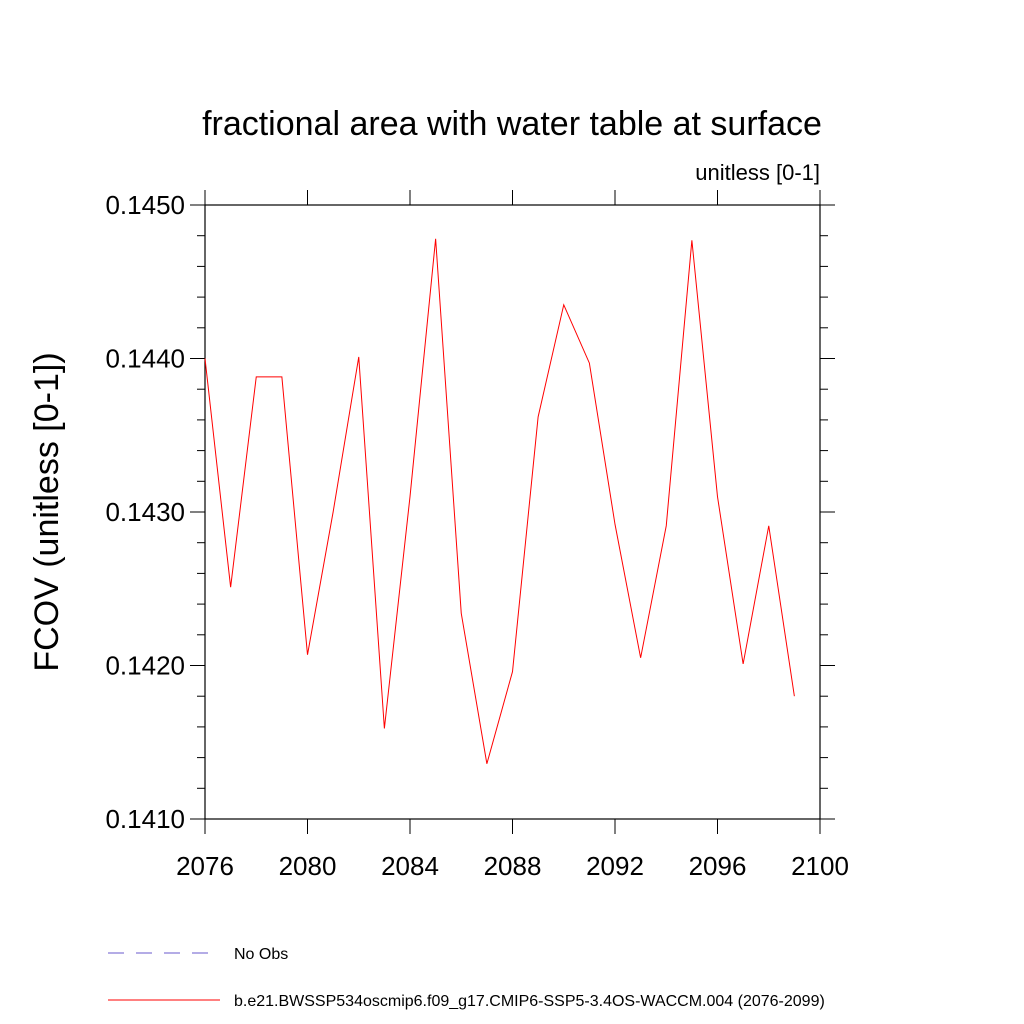  What do you see at coordinates (145, 666) in the screenshot?
I see `y-tick-label: 0.1420` at bounding box center [145, 666].